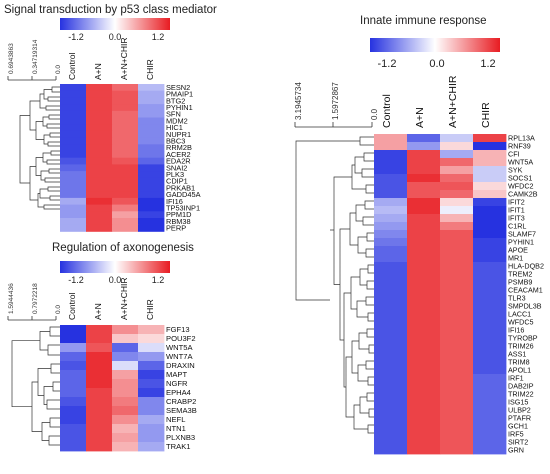 The width and height of the screenshot is (550, 474). Describe the element at coordinates (525, 306) in the screenshot. I see `gene-label: SMPDL3B` at that location.